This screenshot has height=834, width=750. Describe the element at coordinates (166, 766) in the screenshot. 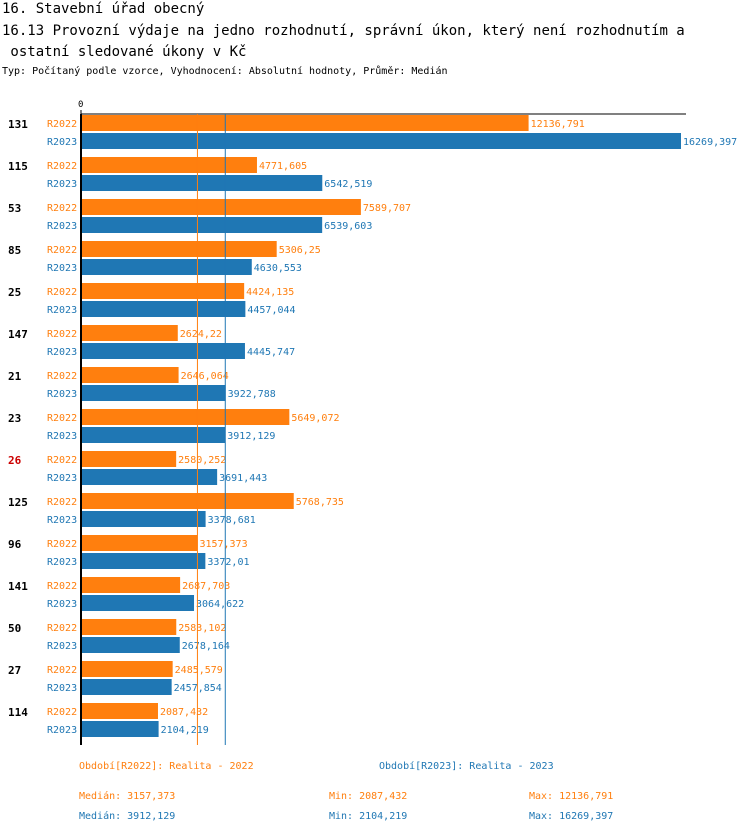

I see `legend-r2022: Období[R2022]: Realita - 2022` at that location.